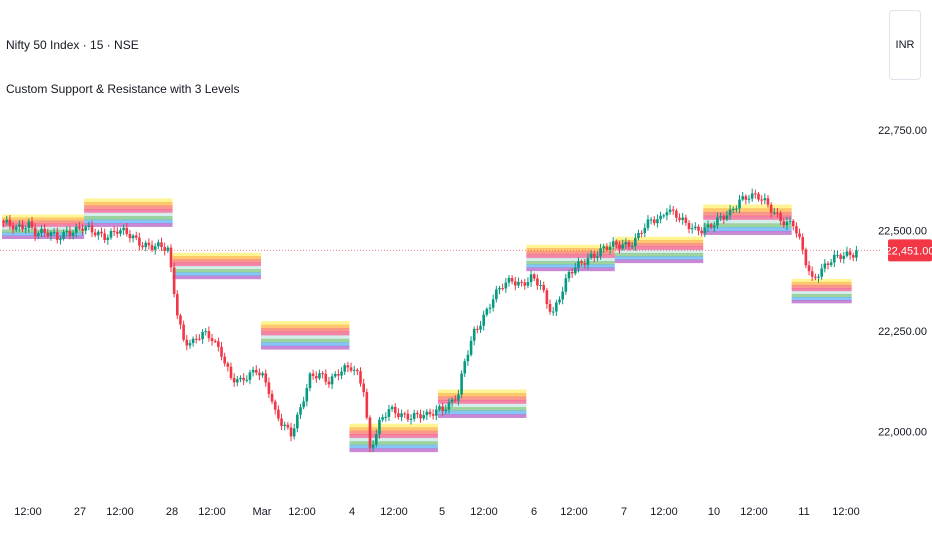 Image resolution: width=932 pixels, height=550 pixels. Describe the element at coordinates (72, 45) in the screenshot. I see `symbol-title: Nifty 50 Index · 15 · NSE` at that location.